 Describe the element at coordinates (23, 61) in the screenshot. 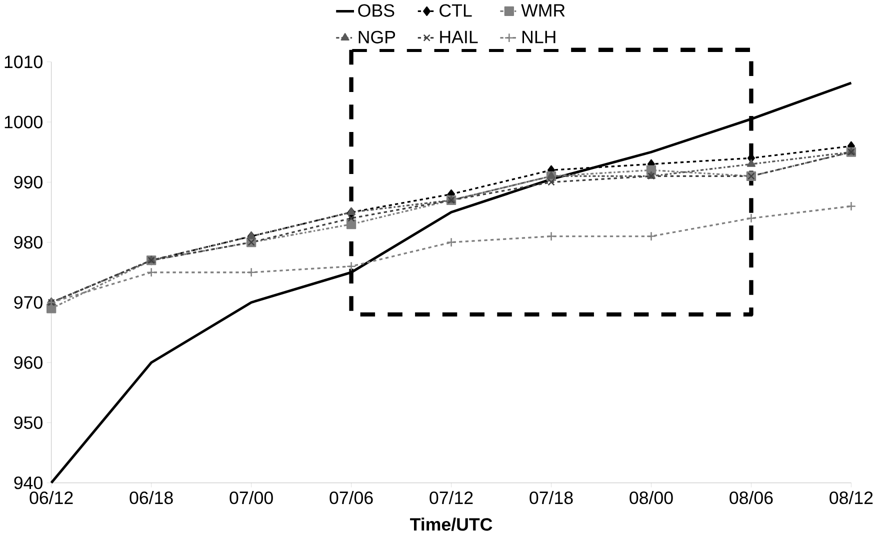

I see `y-tick-label: 1010` at that location.